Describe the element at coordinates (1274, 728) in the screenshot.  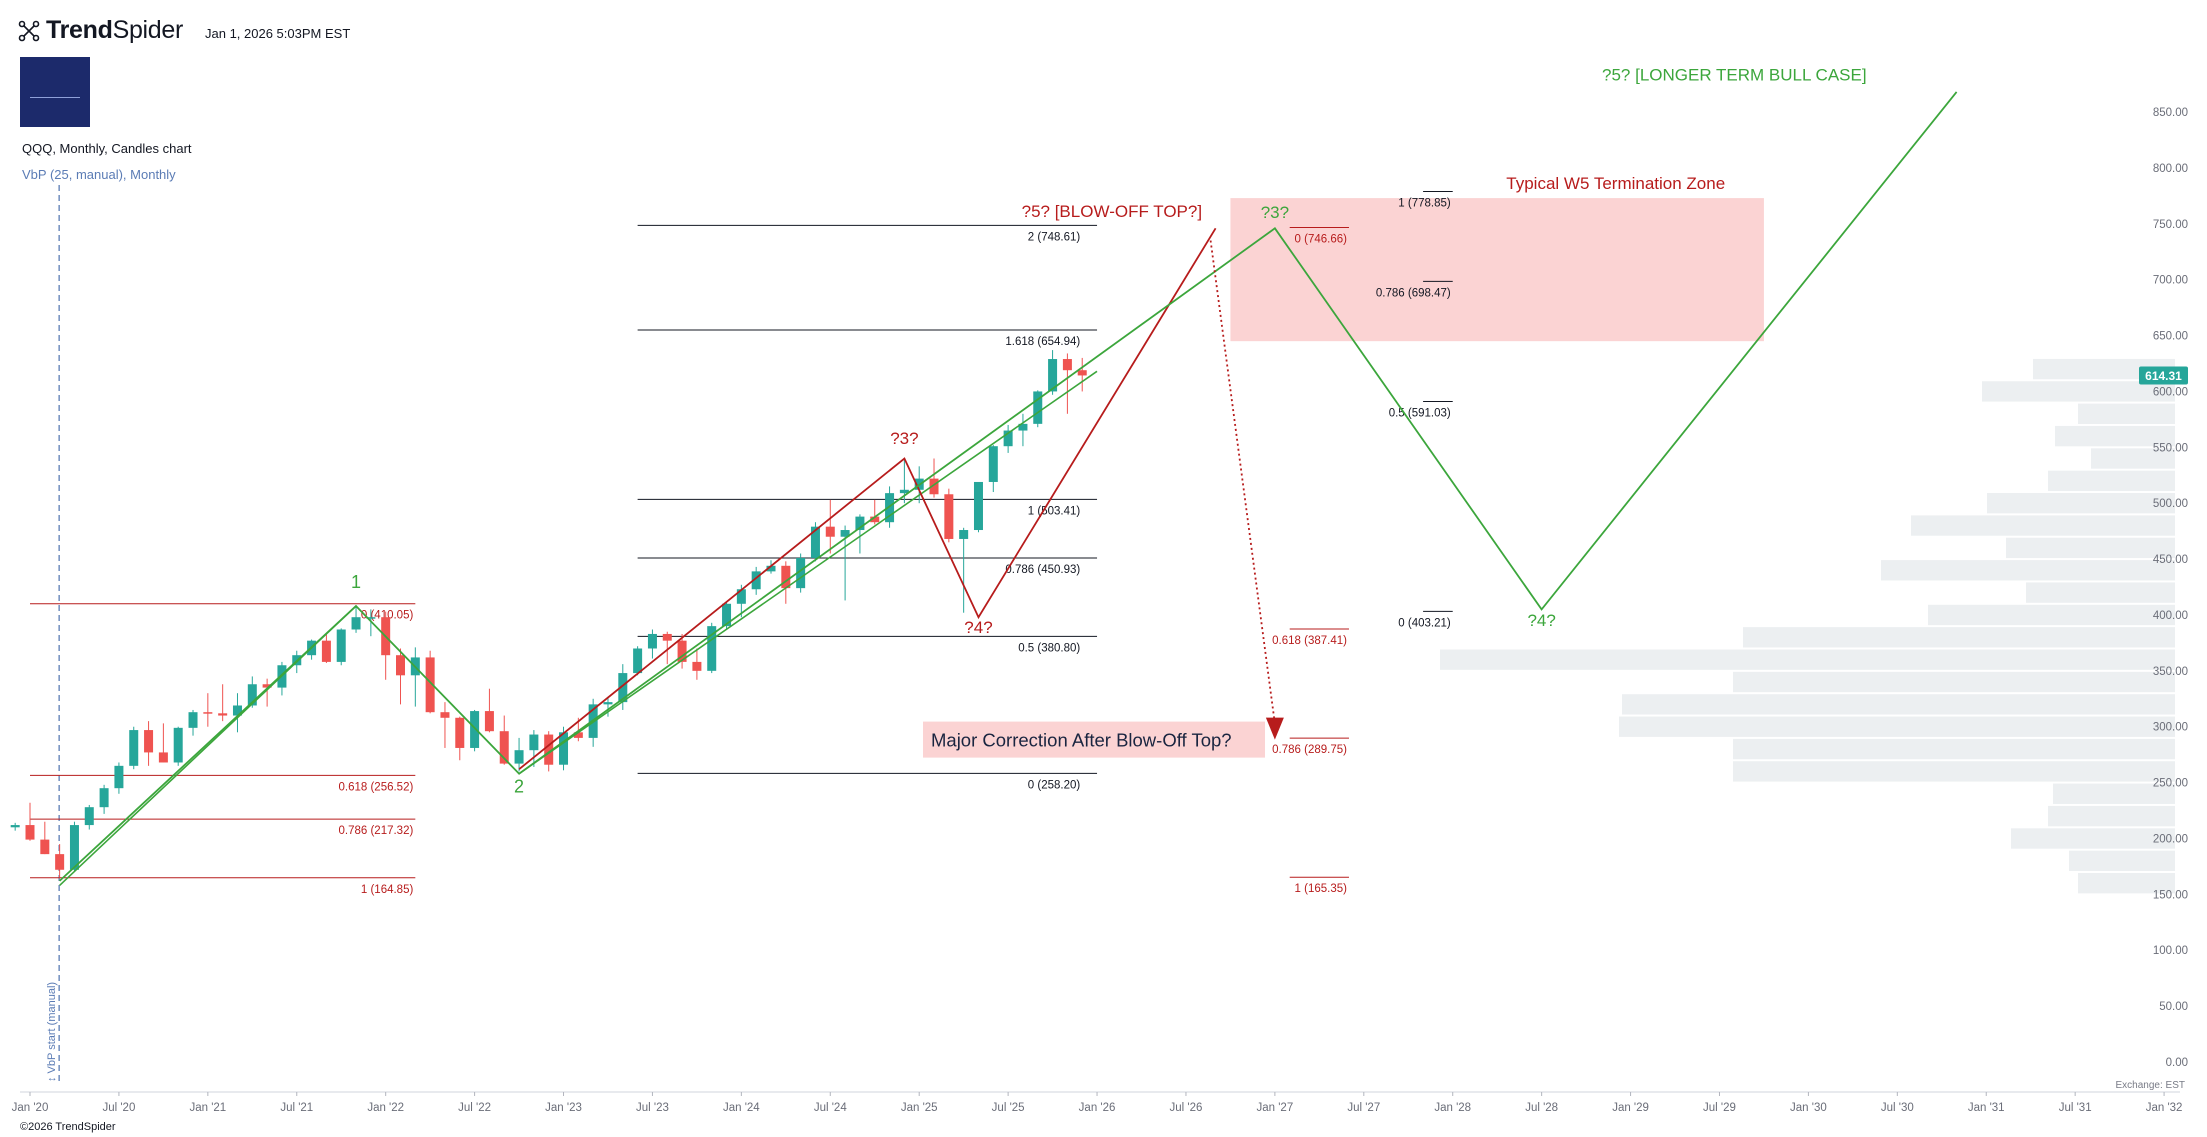
I see `correction-arrow-head` at that location.